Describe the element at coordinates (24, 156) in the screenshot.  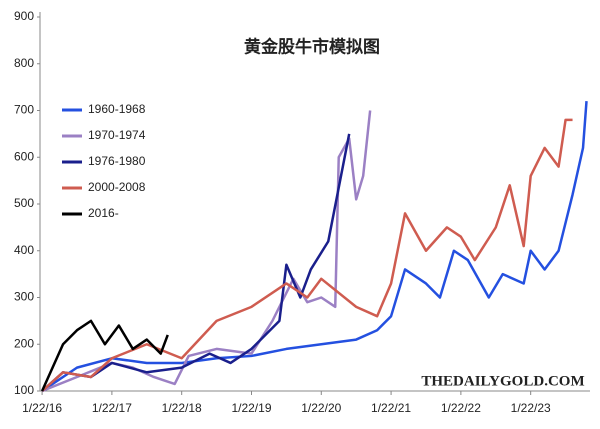
I see `y-tick-label: 600` at that location.